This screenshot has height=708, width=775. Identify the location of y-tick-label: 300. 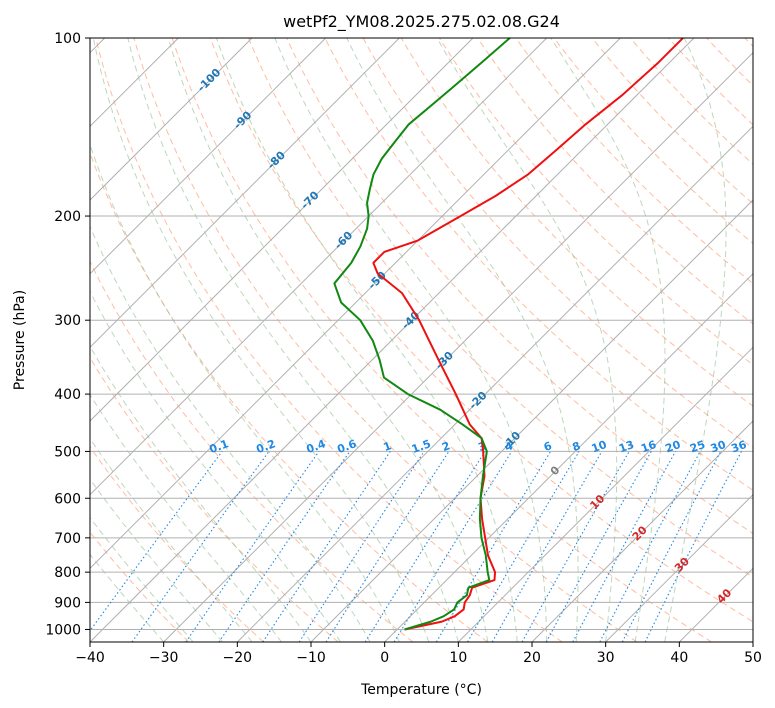
(67, 321).